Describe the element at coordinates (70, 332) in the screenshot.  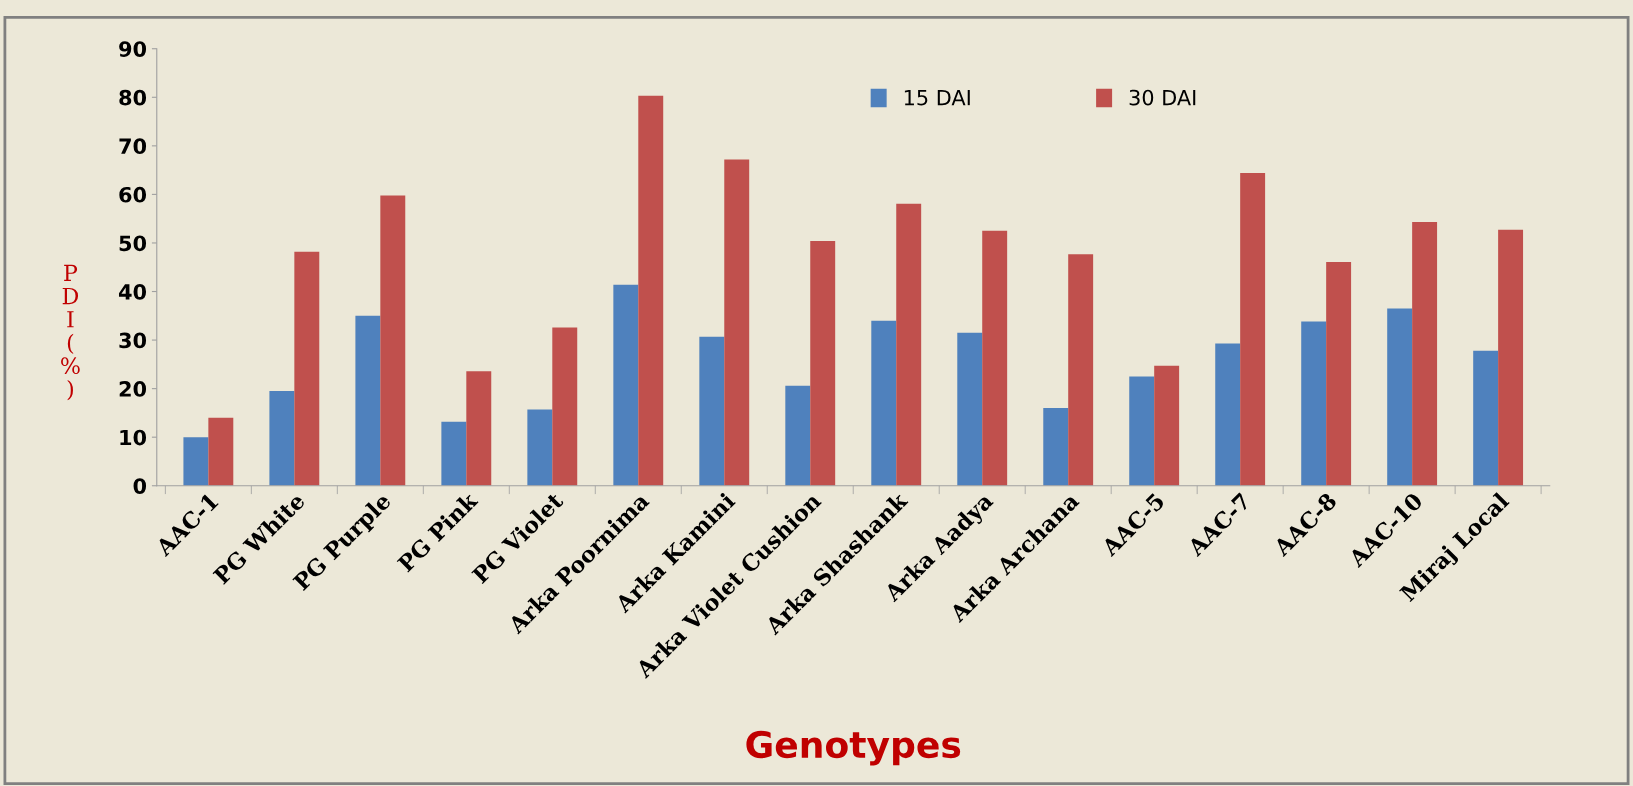
I see `y-axis-title: PDI (%)` at that location.